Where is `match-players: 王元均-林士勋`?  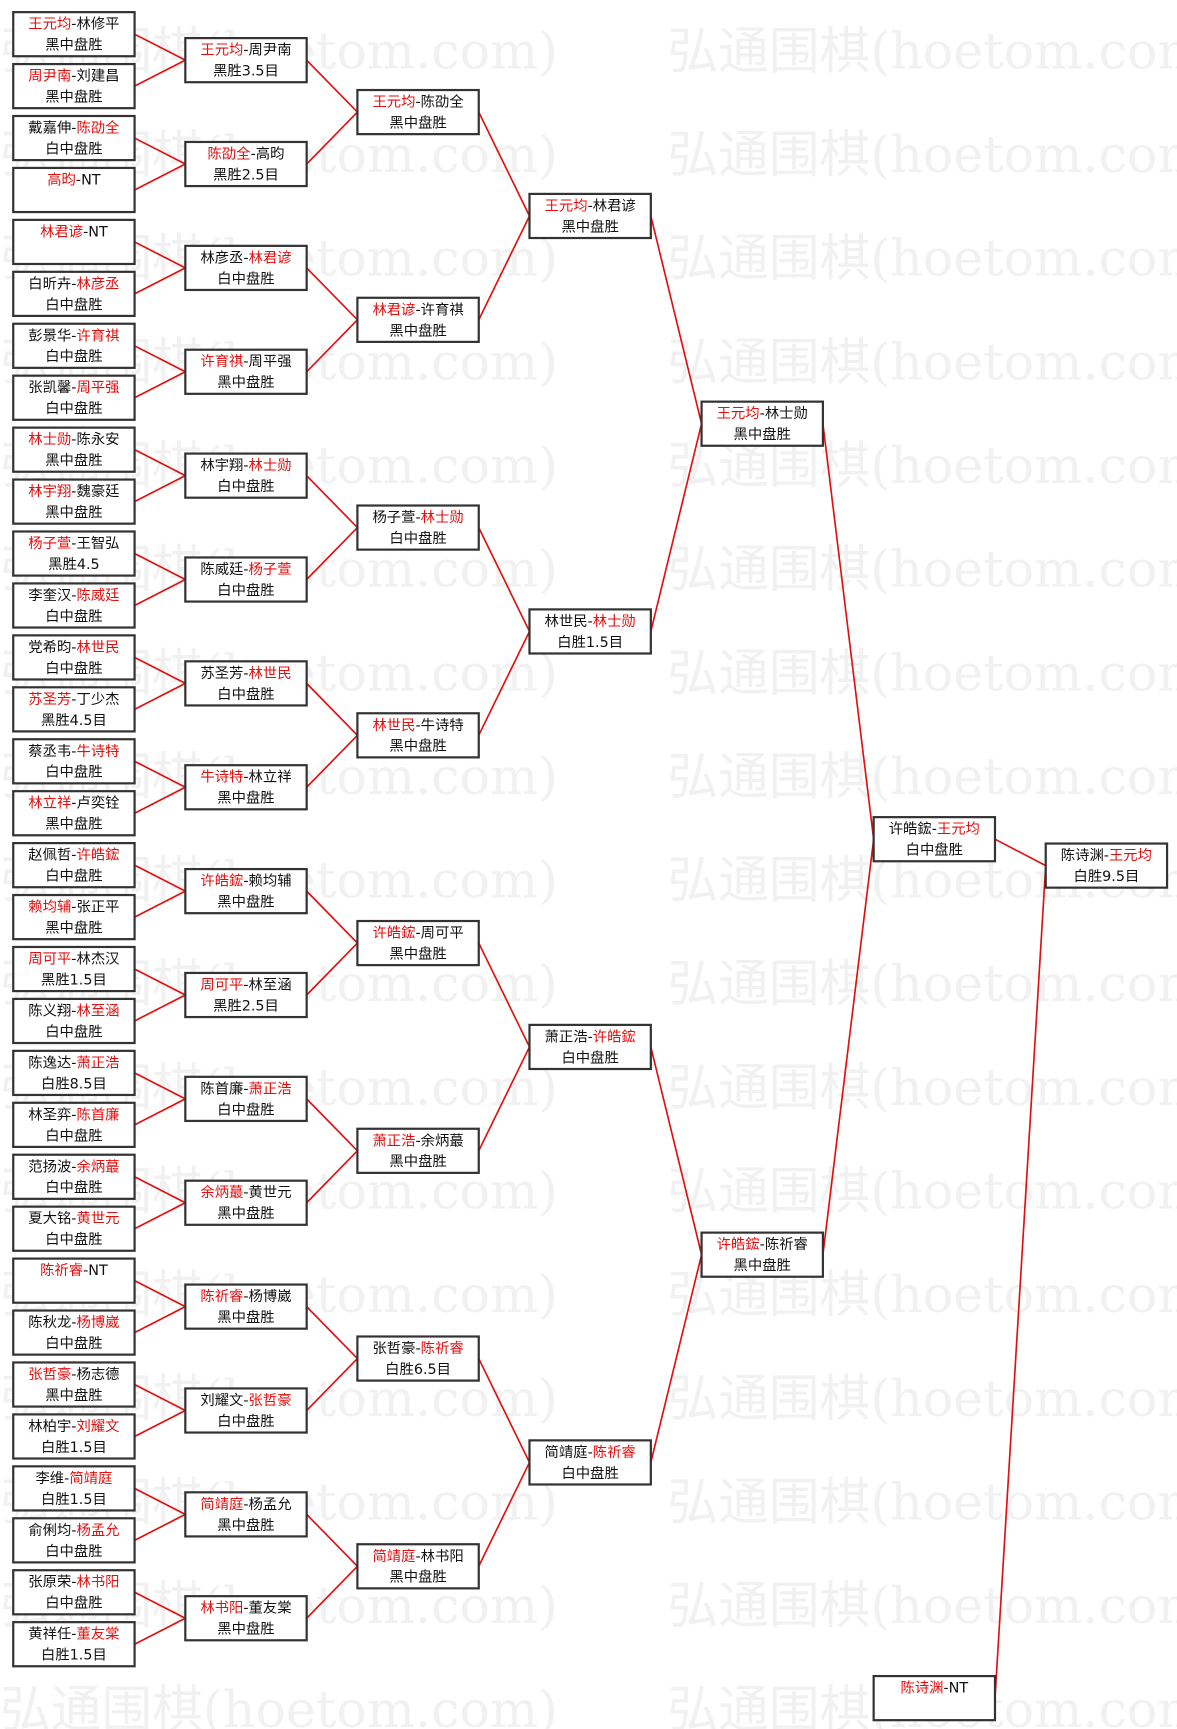 match-players: 王元均-林士勋 is located at coordinates (762, 413).